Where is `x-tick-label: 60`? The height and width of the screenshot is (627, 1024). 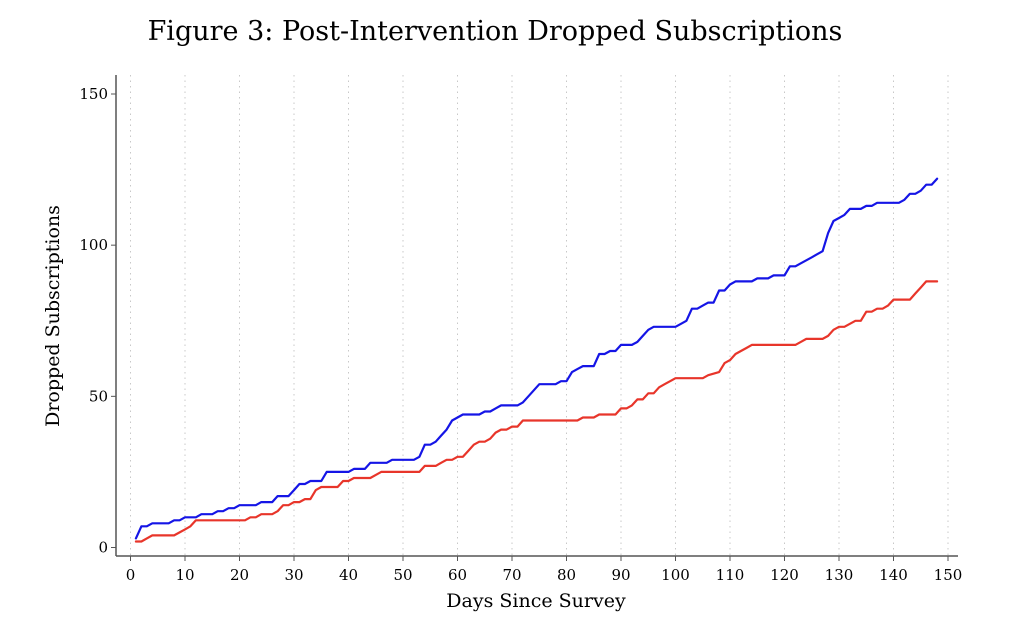
x-tick-label: 60 is located at coordinates (457, 575).